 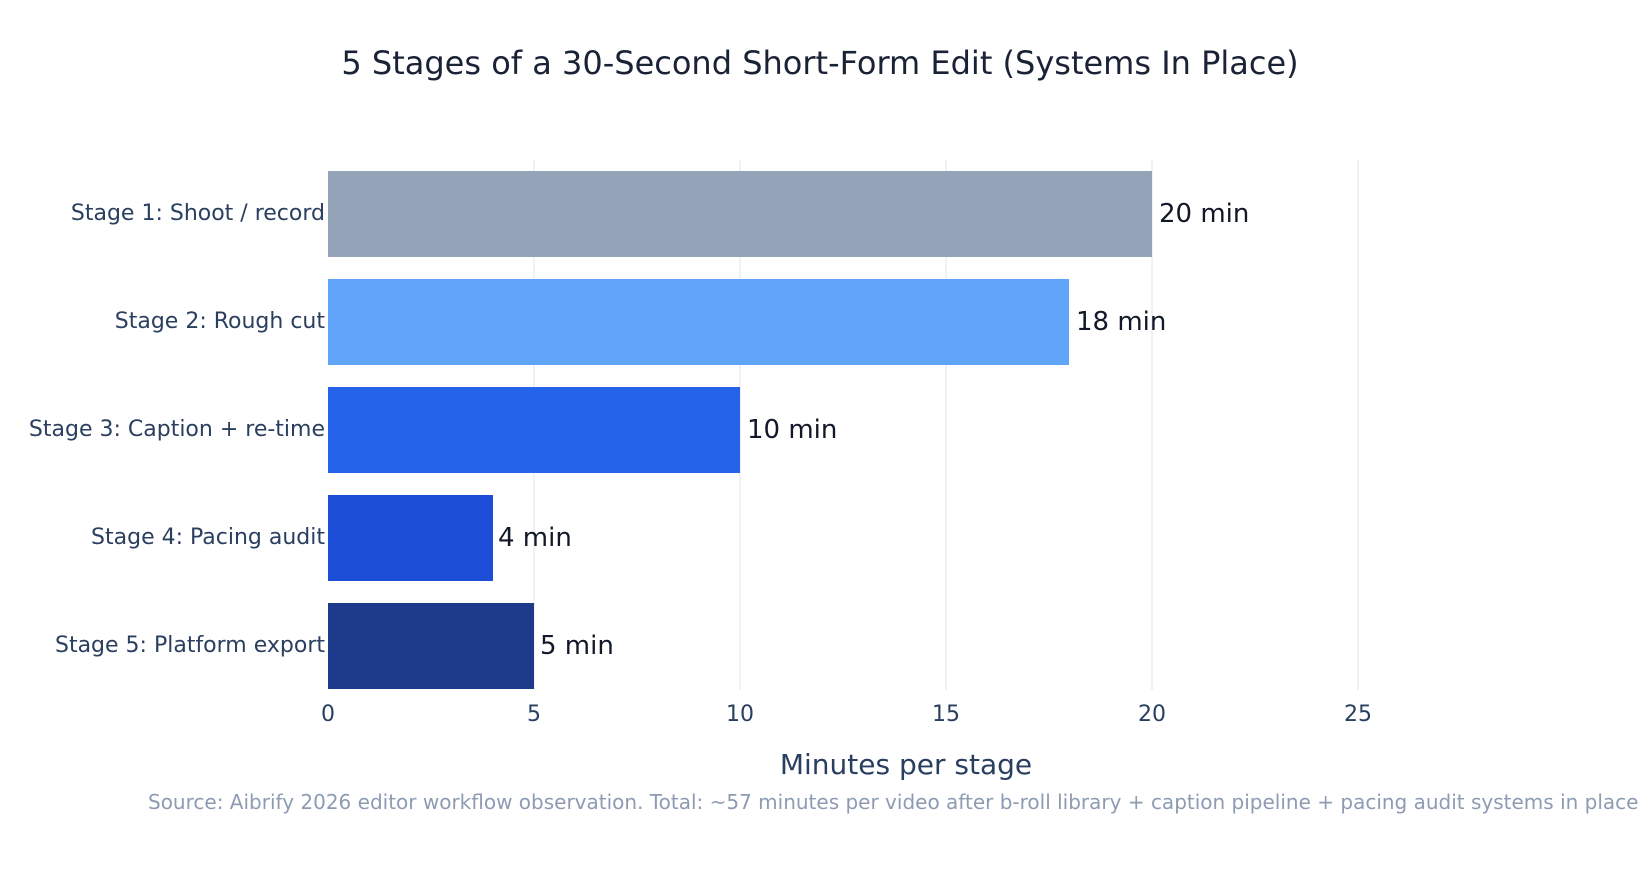 I want to click on bar-value-label: 10 min, so click(x=792, y=430).